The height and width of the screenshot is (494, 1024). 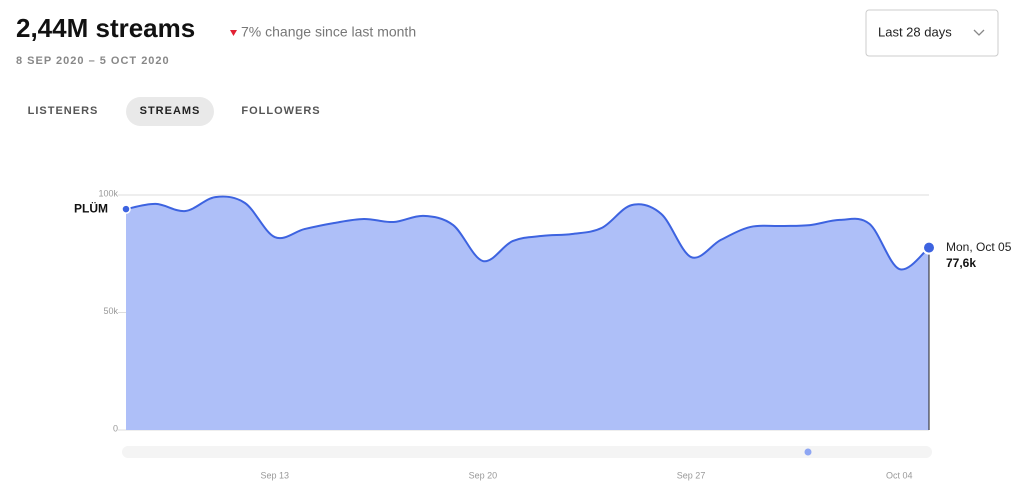 I want to click on active-tab-bg, so click(x=170, y=111).